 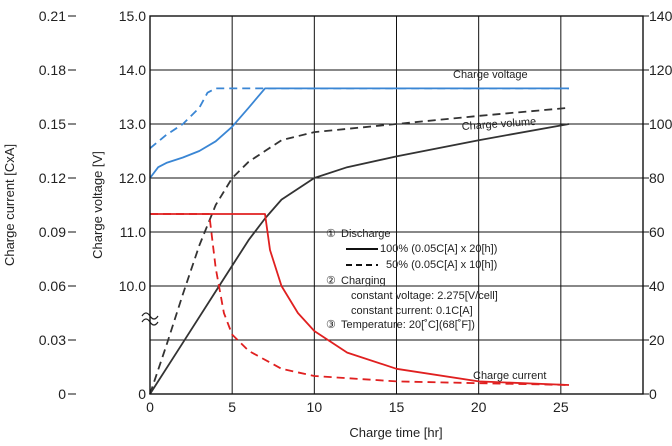 I want to click on x-tick-label-10: 10, so click(x=315, y=407).